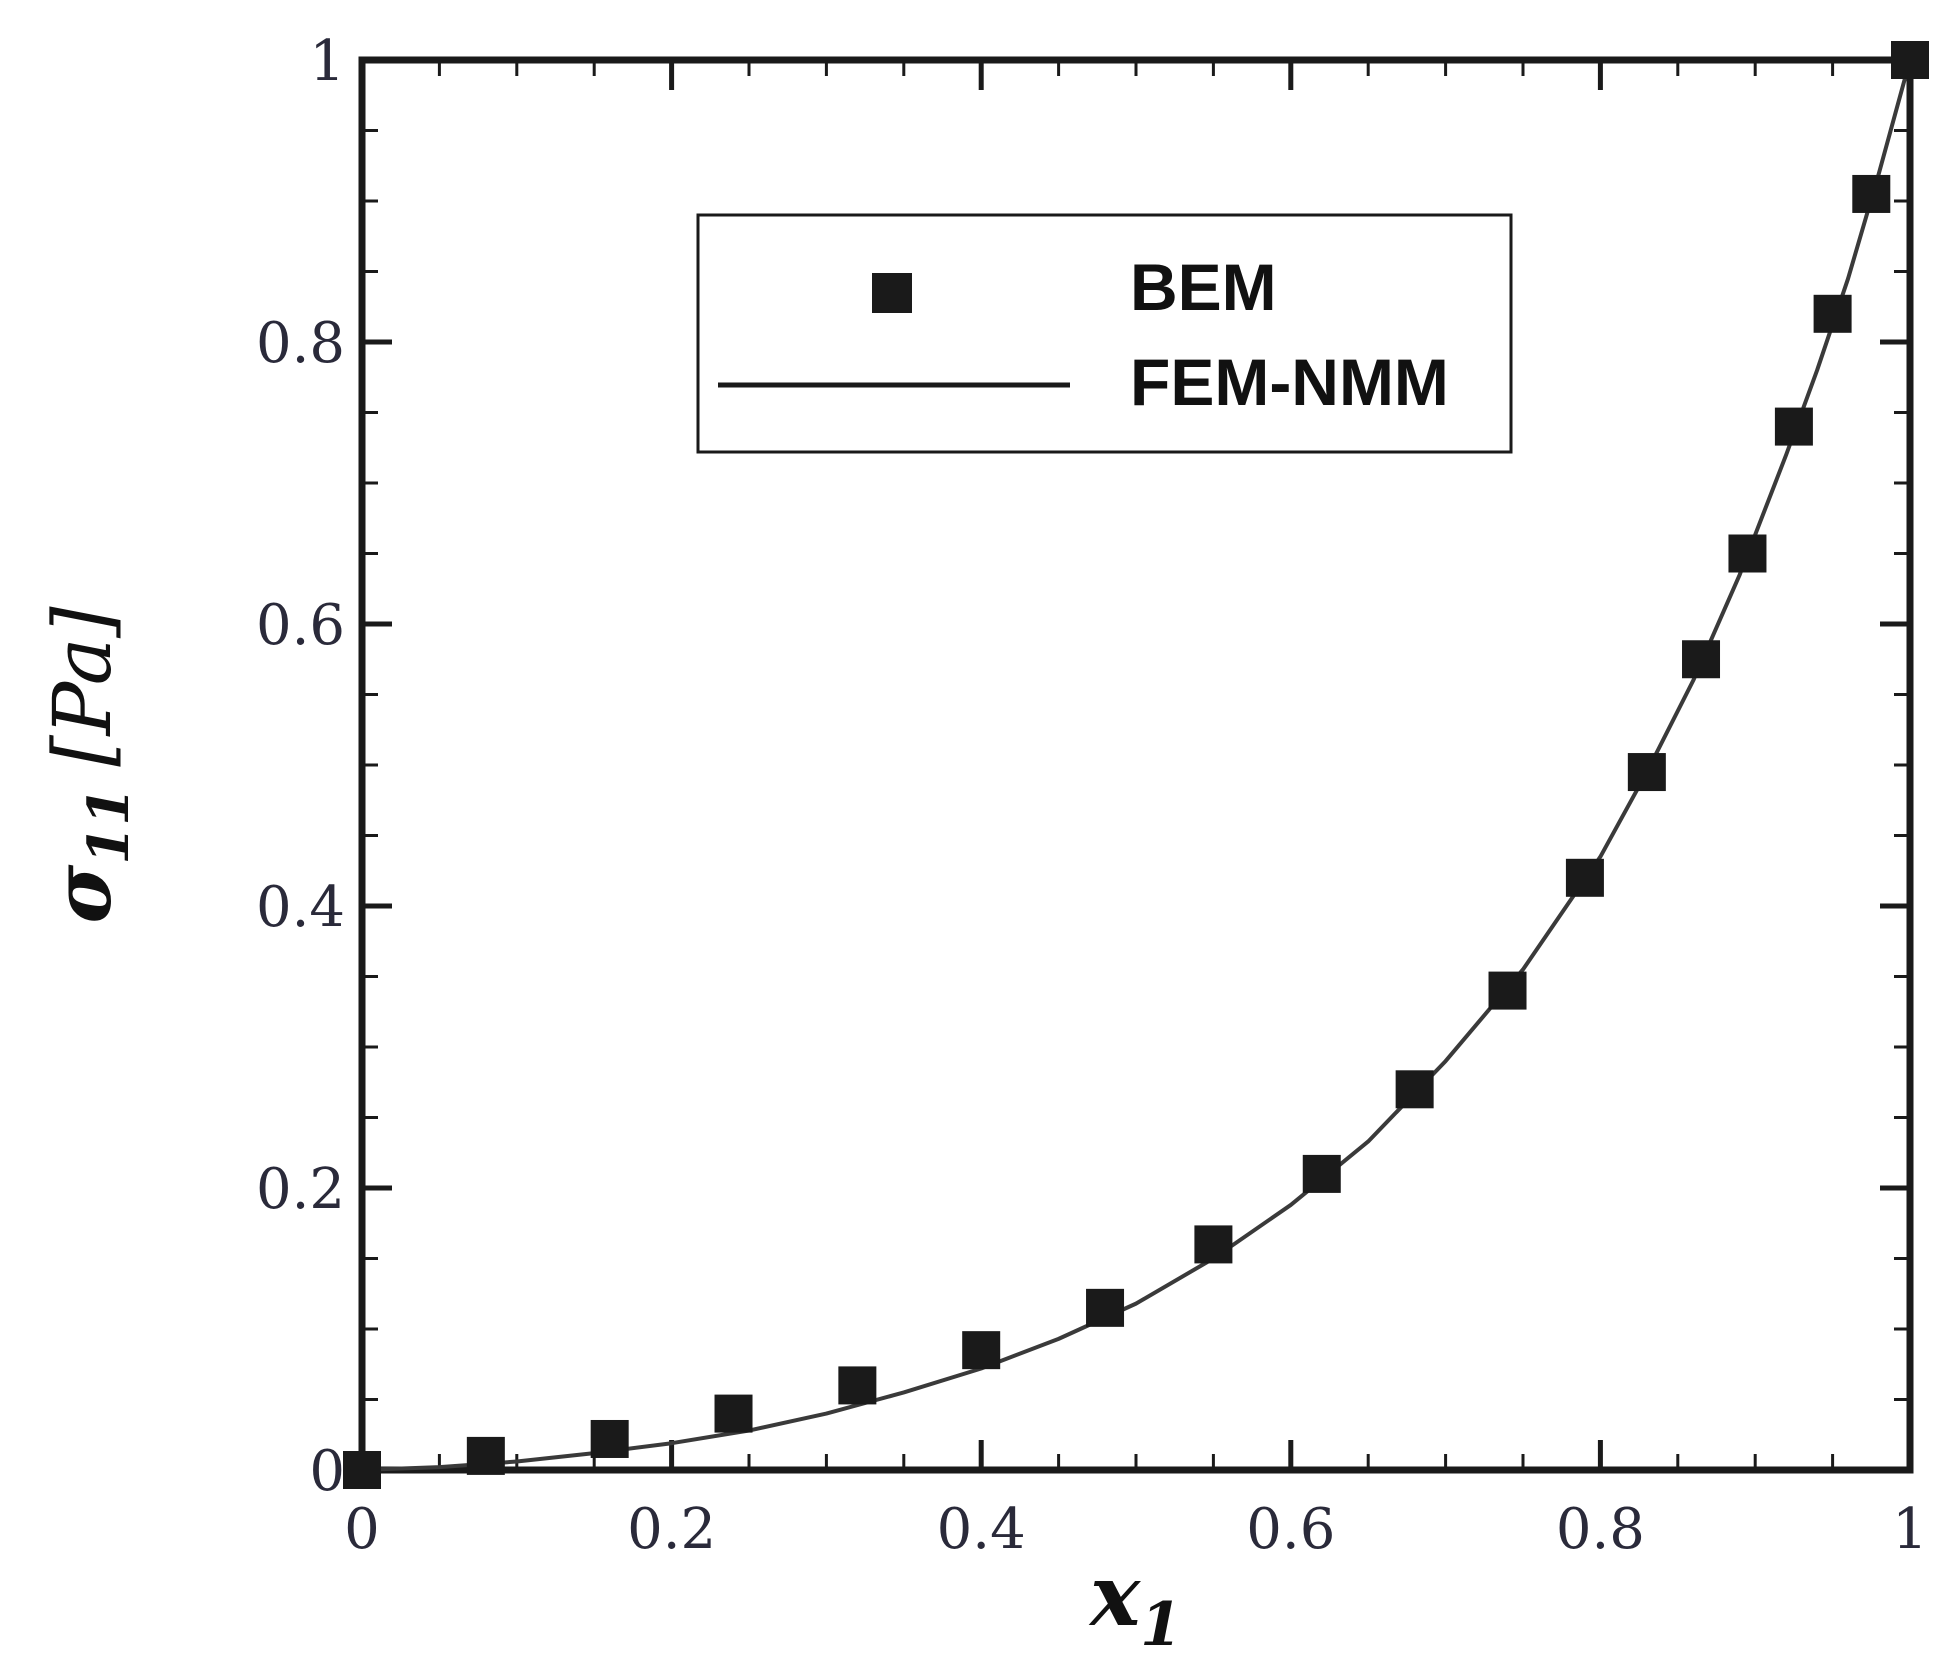  What do you see at coordinates (362, 1529) in the screenshot?
I see `x-tick-label-0: 0` at bounding box center [362, 1529].